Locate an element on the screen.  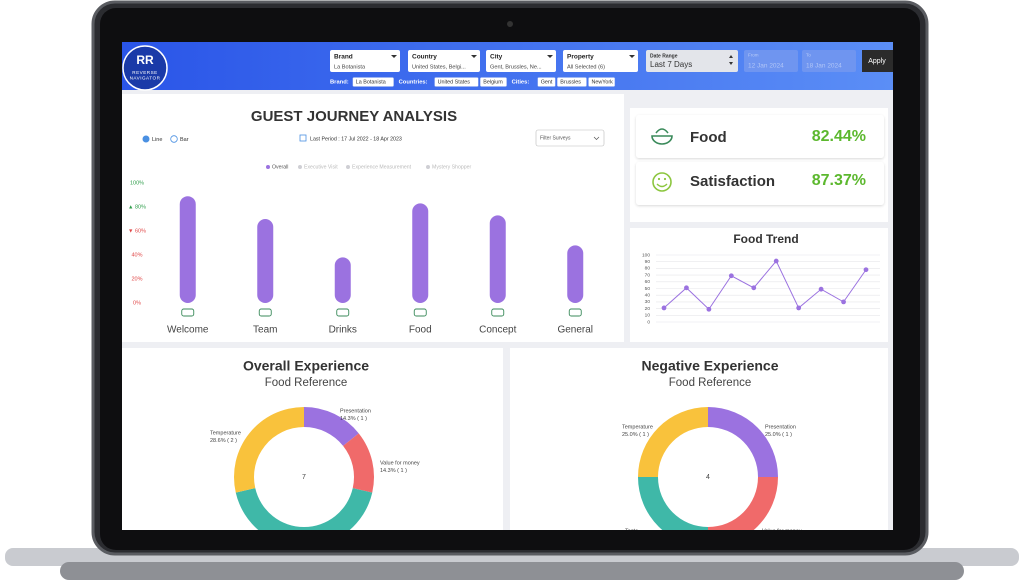
y-tick-label: 100% is located at coordinates (137, 183).